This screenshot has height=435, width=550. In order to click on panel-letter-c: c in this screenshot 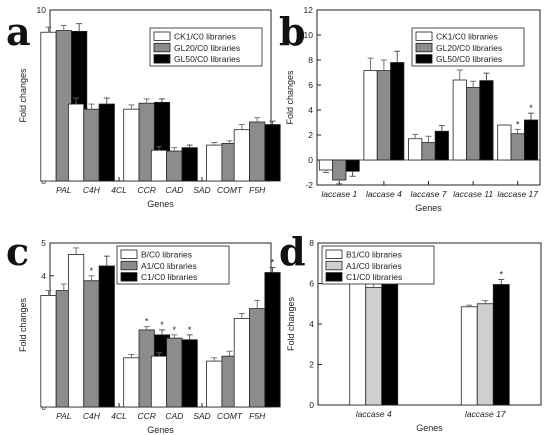, I will do `click(17, 251)`.